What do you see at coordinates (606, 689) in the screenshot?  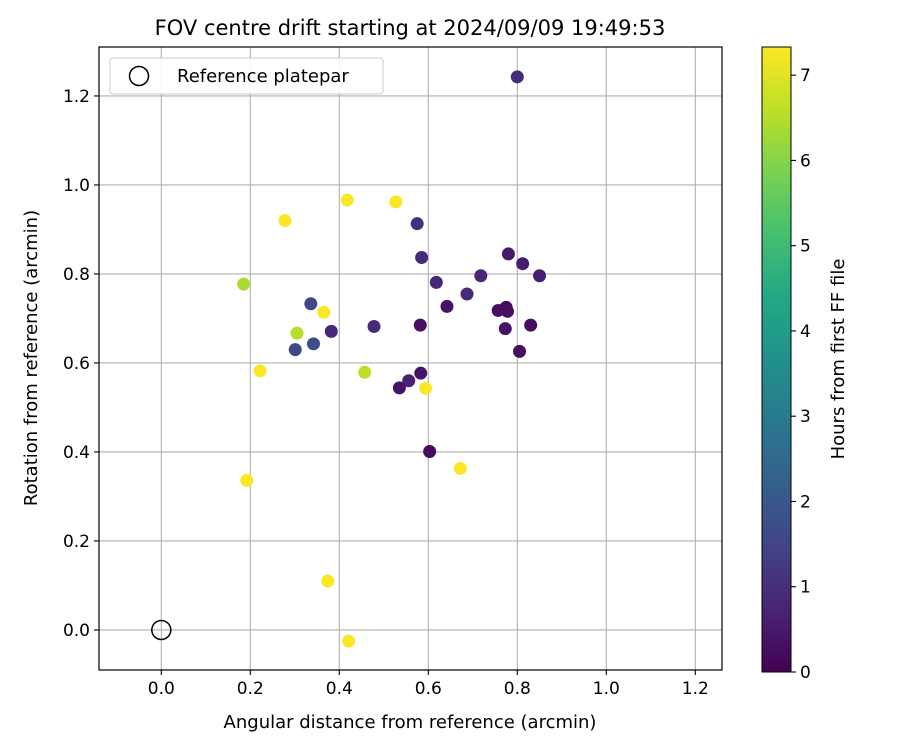 I see `x-tick-label: 1.0` at bounding box center [606, 689].